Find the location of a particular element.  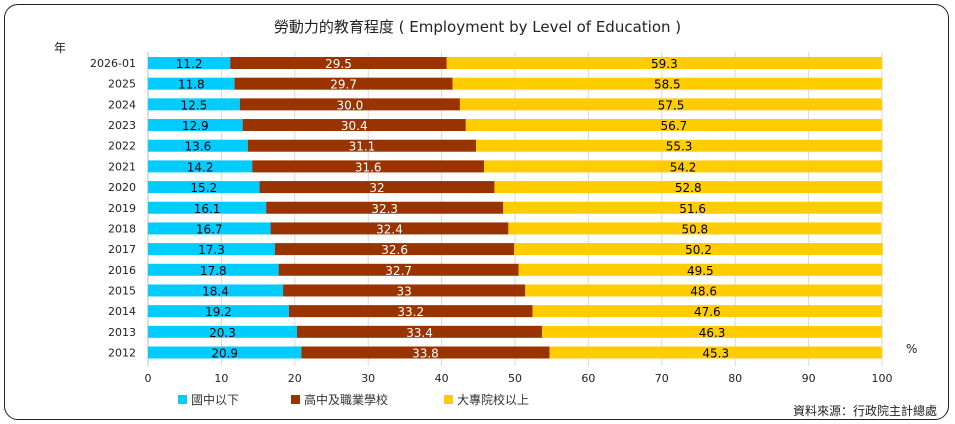

data-label: 19.2 is located at coordinates (218, 312).